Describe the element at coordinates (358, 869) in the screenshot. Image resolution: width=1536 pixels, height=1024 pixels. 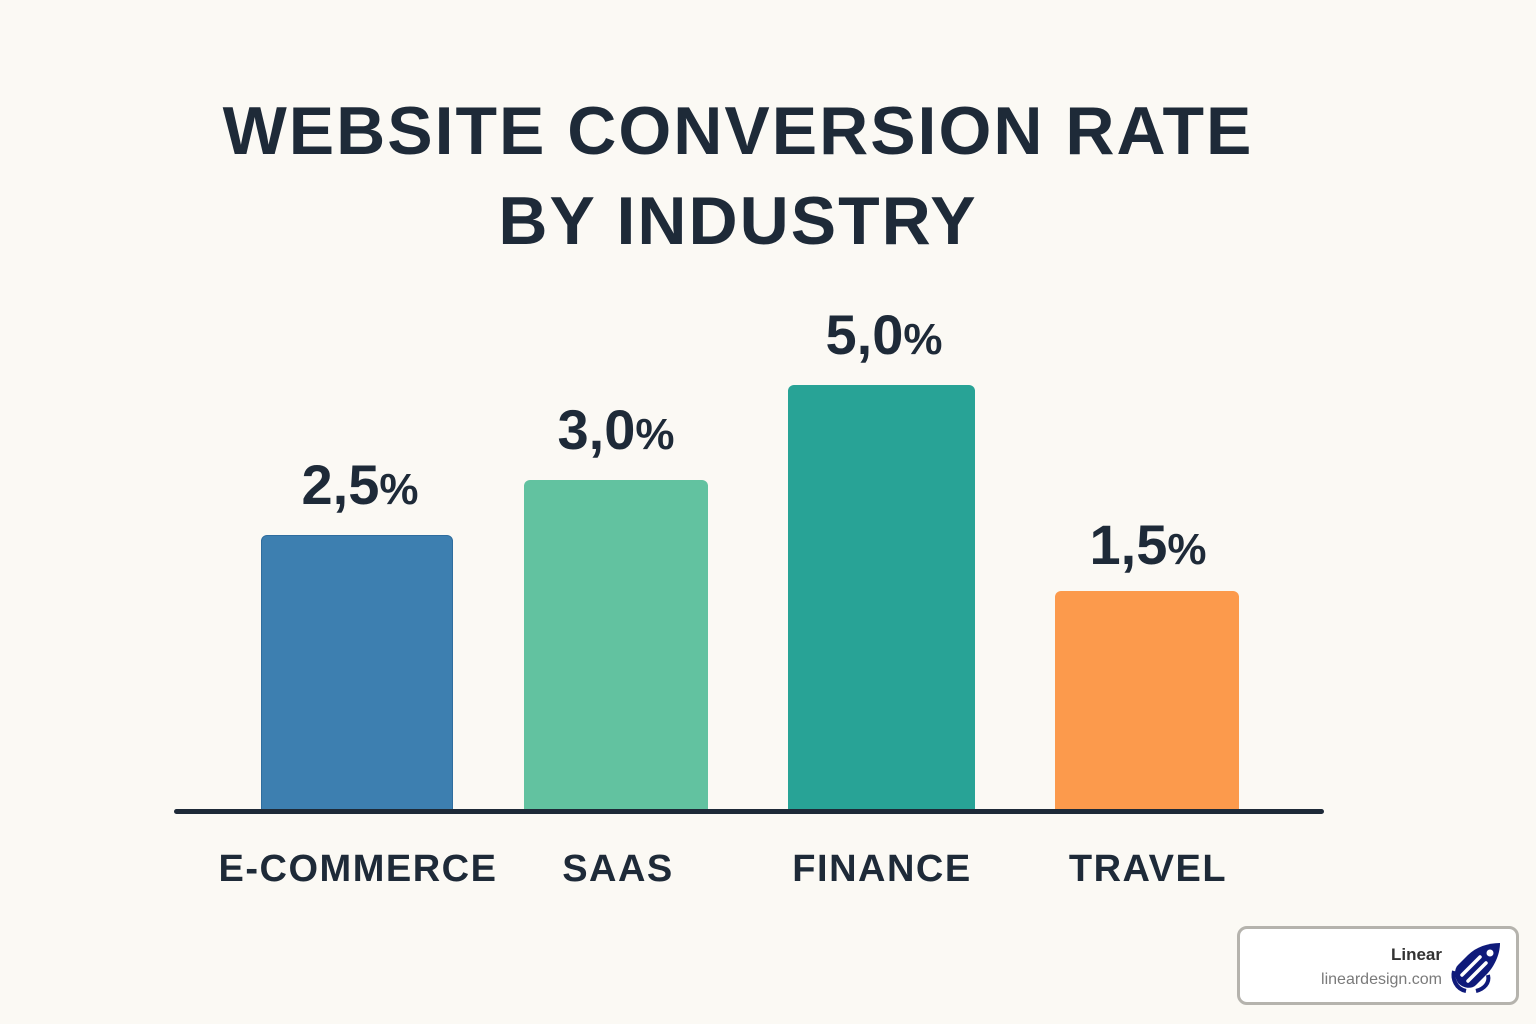
I see `category-label-ecommerce: E-COMMERCE` at that location.